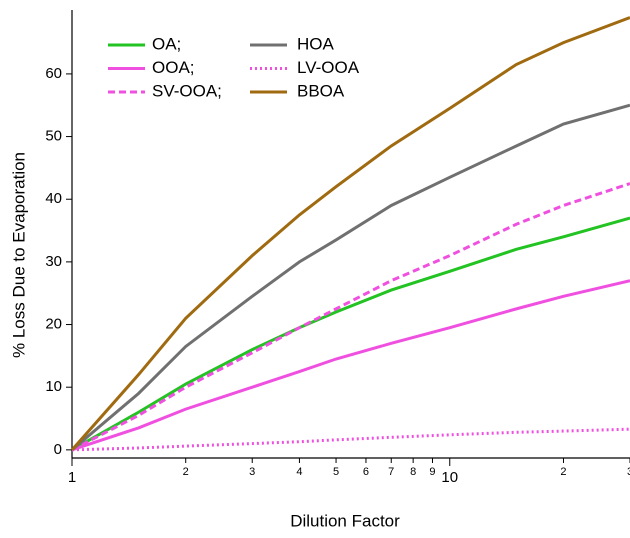 This screenshot has width=630, height=538. What do you see at coordinates (173, 67) in the screenshot?
I see `legend-label: OOA;` at bounding box center [173, 67].